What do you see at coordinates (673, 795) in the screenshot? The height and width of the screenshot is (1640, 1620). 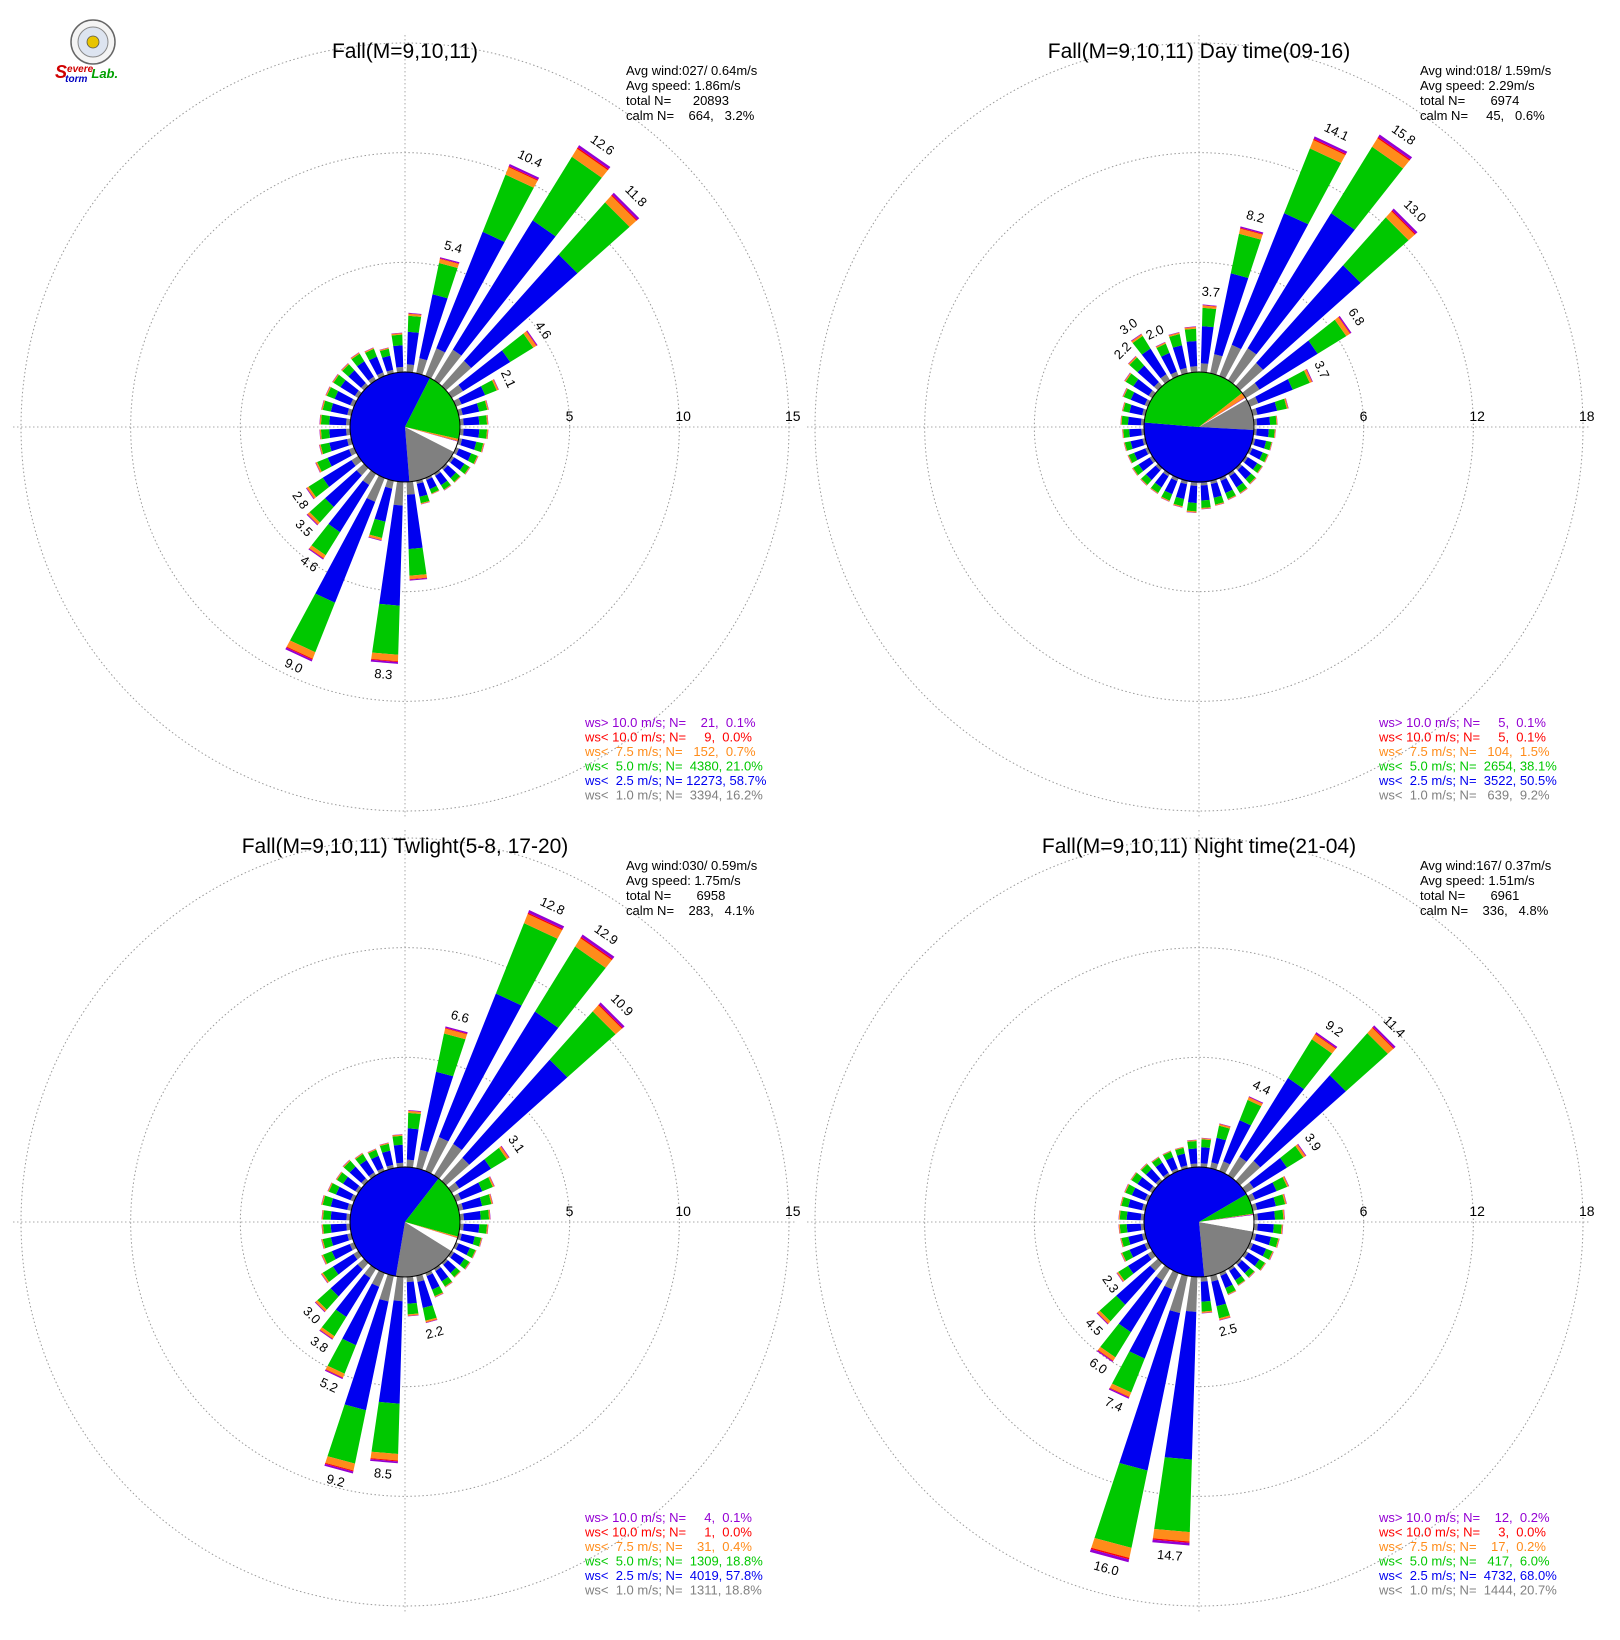 I see `legend-entry: ws< 1.0 m/s; N= 3394, 16.2%` at bounding box center [673, 795].